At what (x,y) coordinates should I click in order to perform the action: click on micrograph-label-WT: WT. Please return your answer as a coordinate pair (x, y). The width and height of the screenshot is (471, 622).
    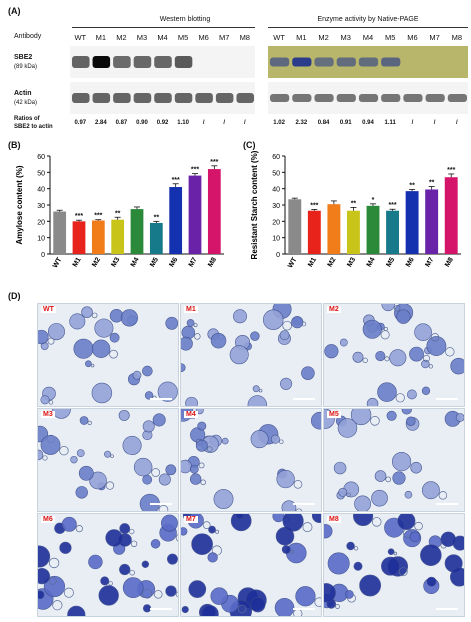
    Looking at the image, I should click on (48, 309).